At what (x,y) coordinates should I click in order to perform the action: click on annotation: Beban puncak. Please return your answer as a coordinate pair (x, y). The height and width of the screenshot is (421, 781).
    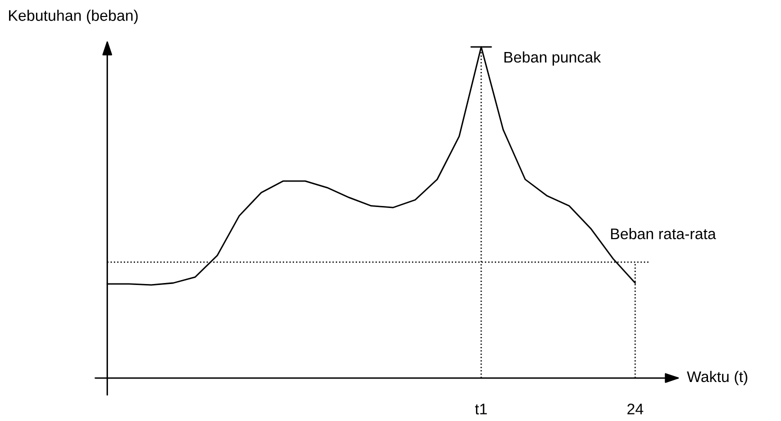
    Looking at the image, I should click on (552, 58).